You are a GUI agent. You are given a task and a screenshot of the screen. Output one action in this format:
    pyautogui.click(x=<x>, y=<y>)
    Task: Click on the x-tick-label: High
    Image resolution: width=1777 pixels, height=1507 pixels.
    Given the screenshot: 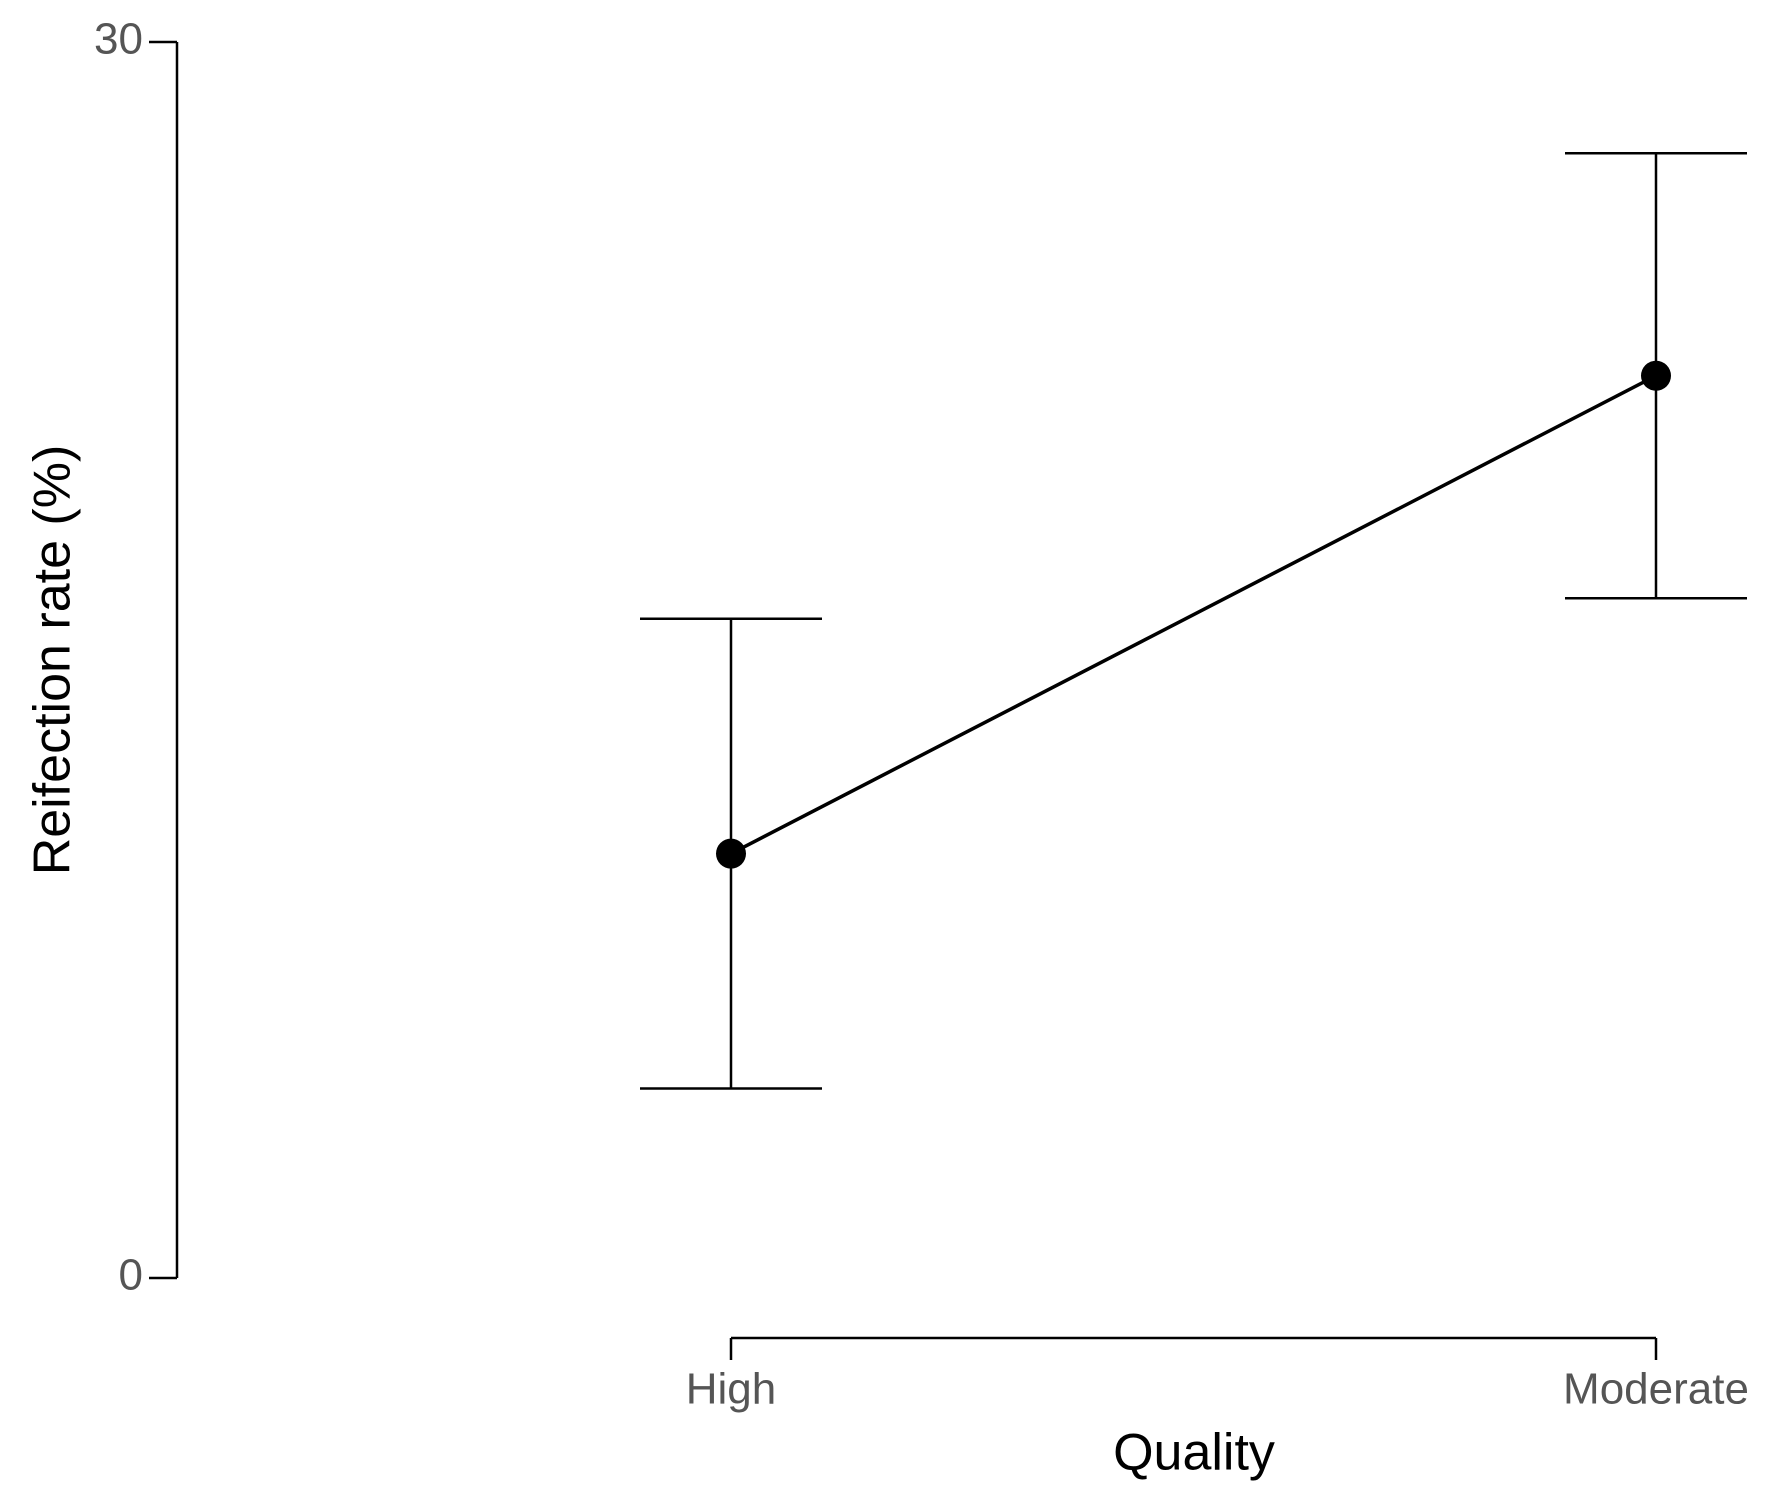 What is the action you would take?
    pyautogui.click(x=731, y=1389)
    